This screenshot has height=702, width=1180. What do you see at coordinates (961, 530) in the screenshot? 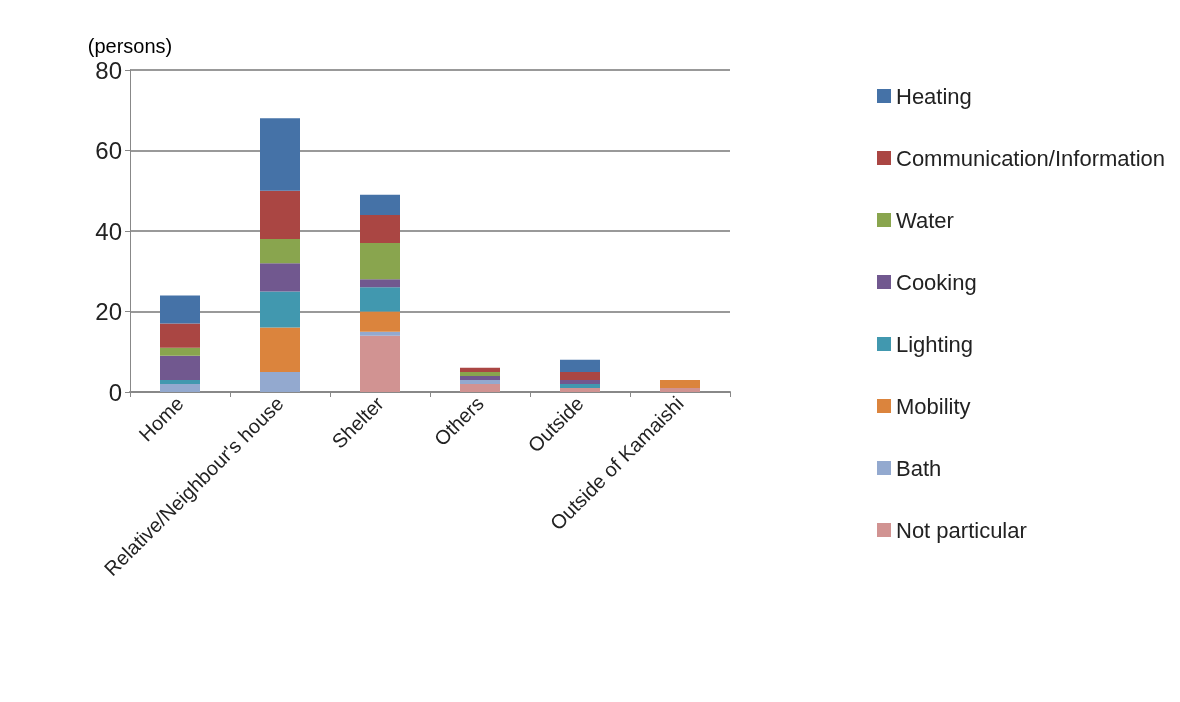
I see `legend-label: Not particular` at bounding box center [961, 530].